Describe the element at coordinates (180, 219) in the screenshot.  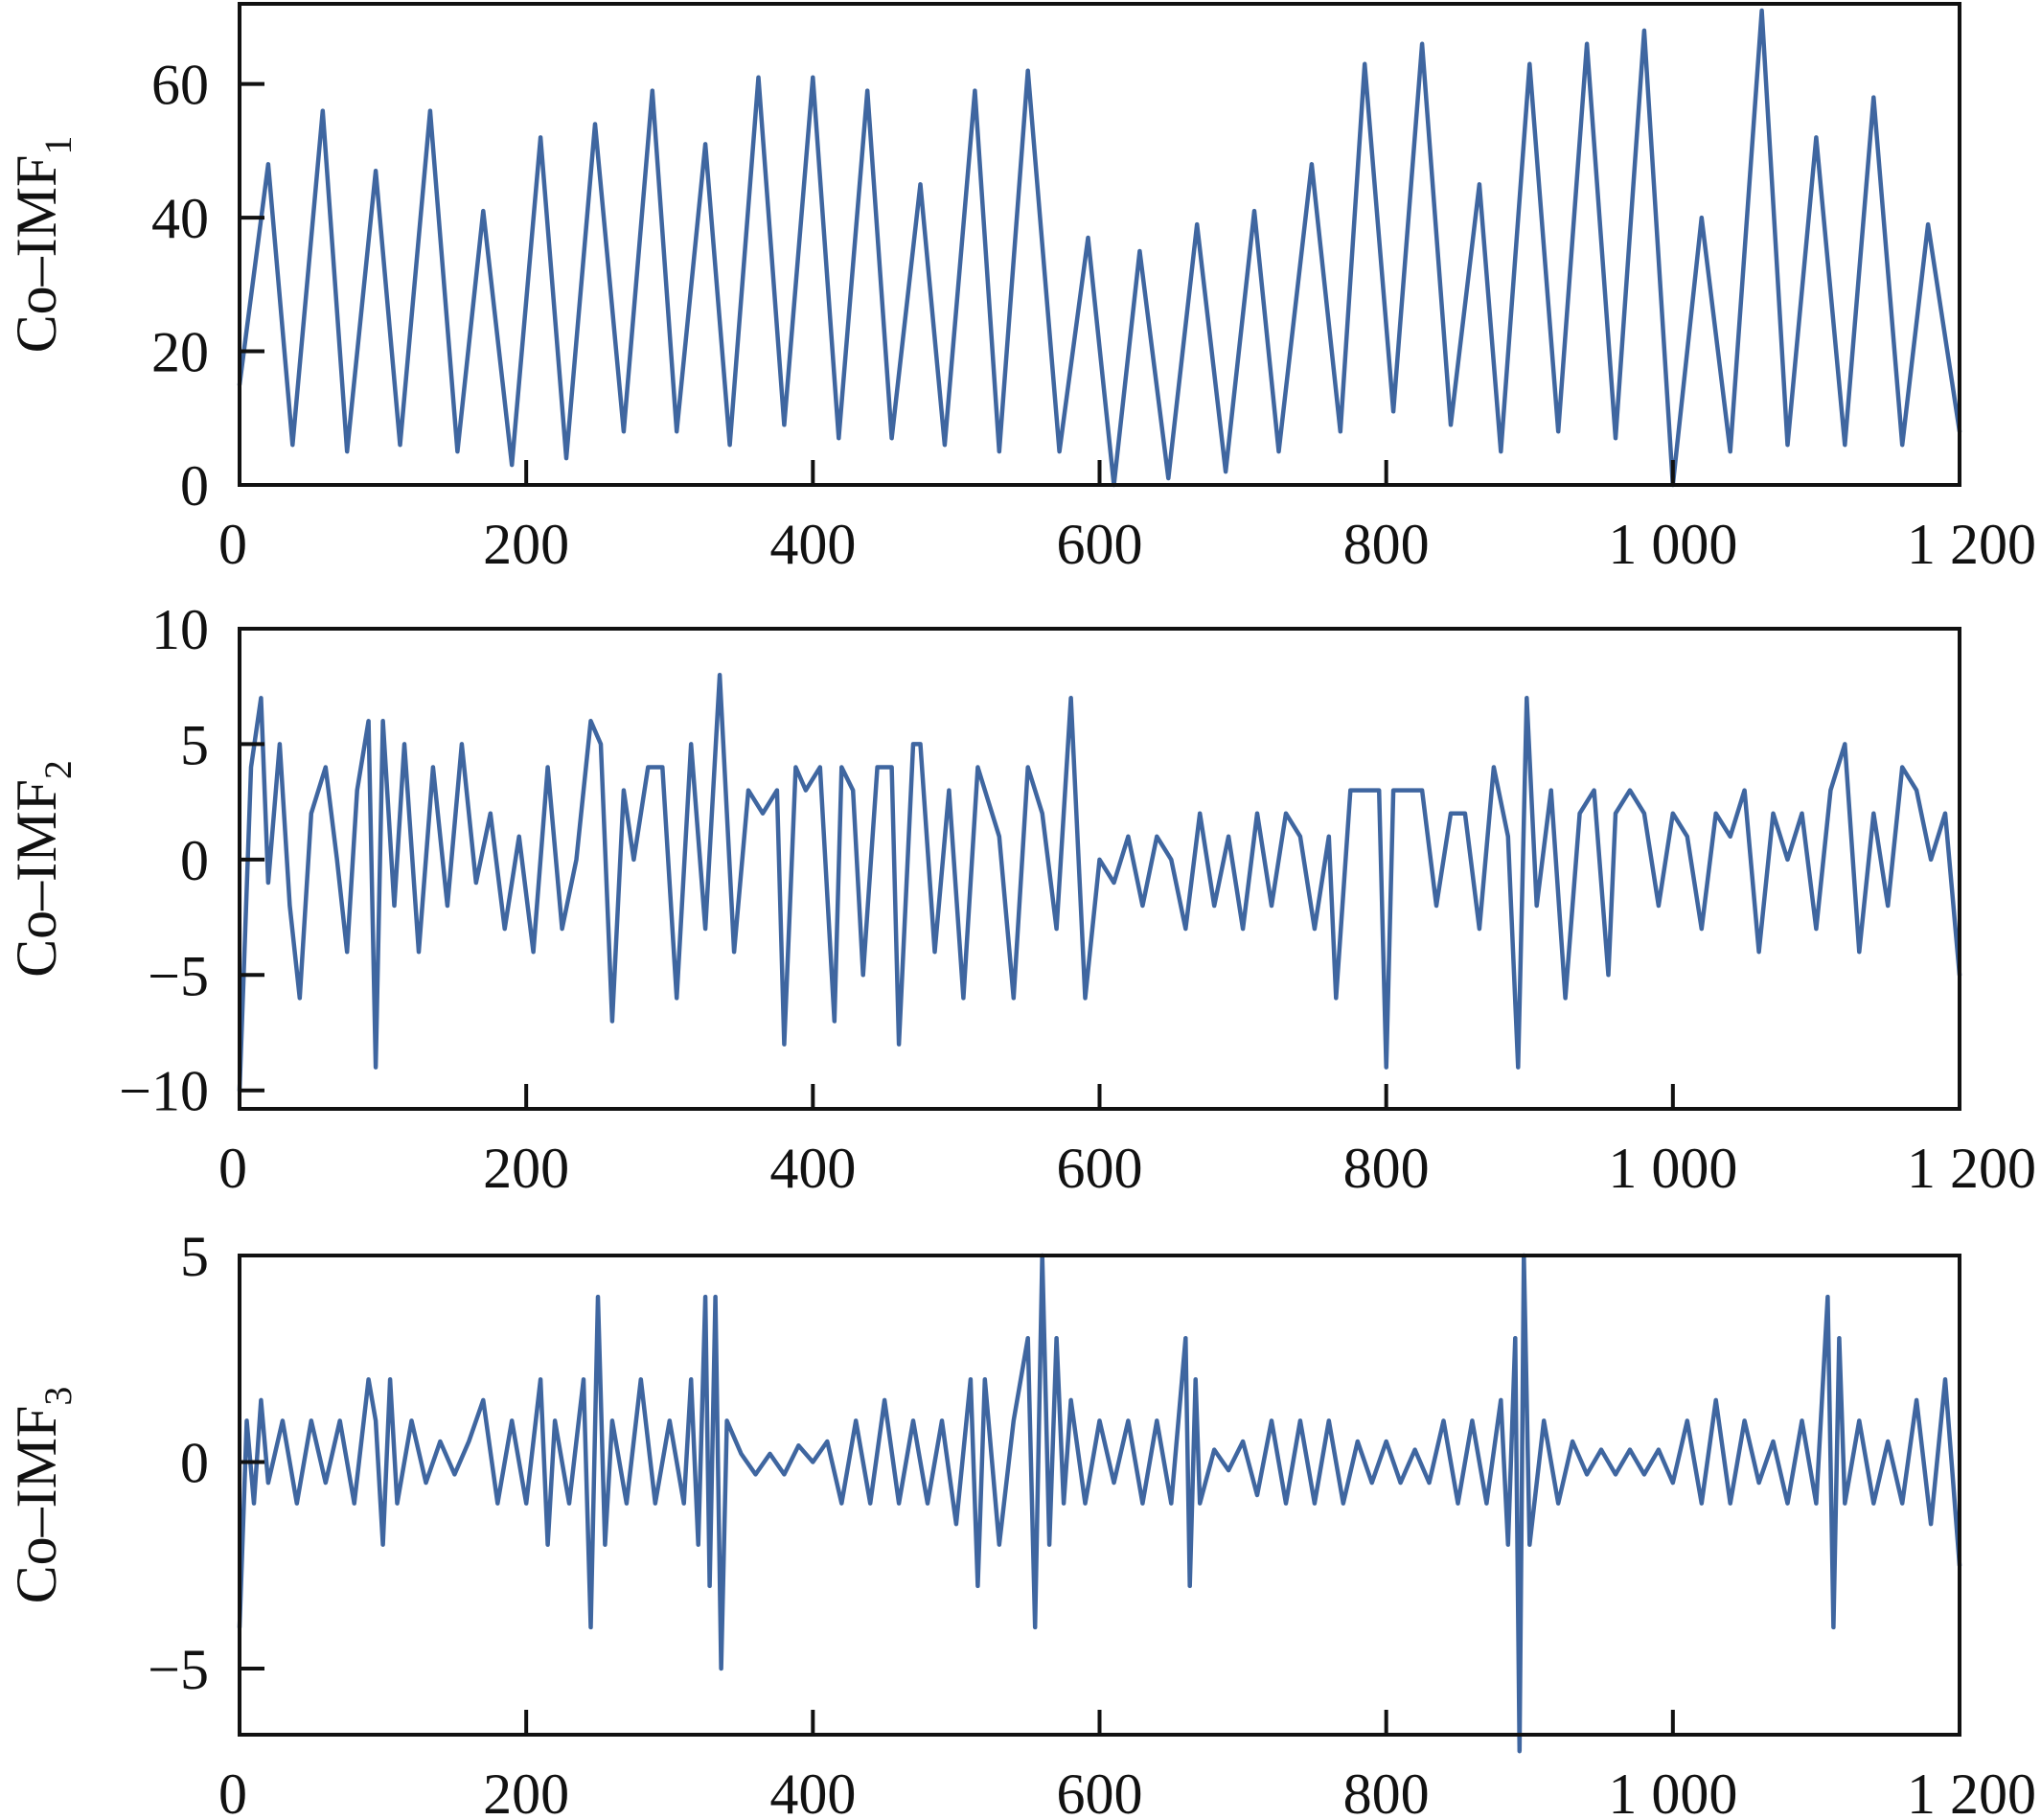
I see `y-tick-label: 40` at that location.